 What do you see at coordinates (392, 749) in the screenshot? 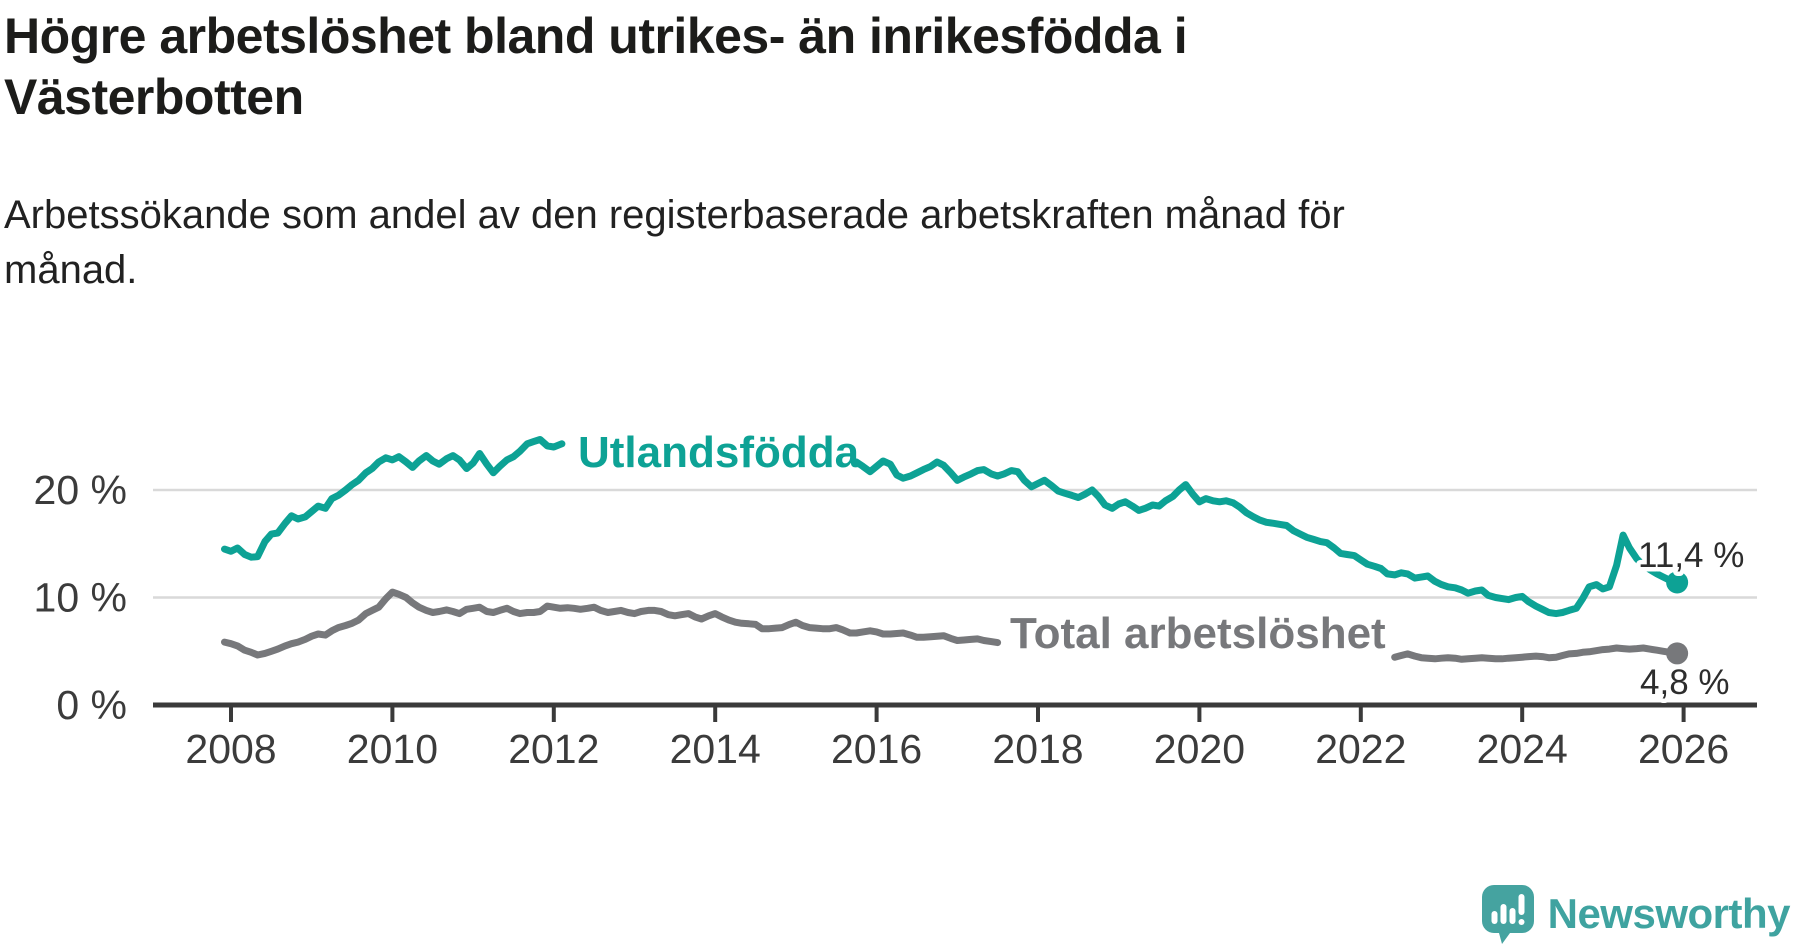
I see `x-axis-tick-label: 2010` at bounding box center [392, 749].